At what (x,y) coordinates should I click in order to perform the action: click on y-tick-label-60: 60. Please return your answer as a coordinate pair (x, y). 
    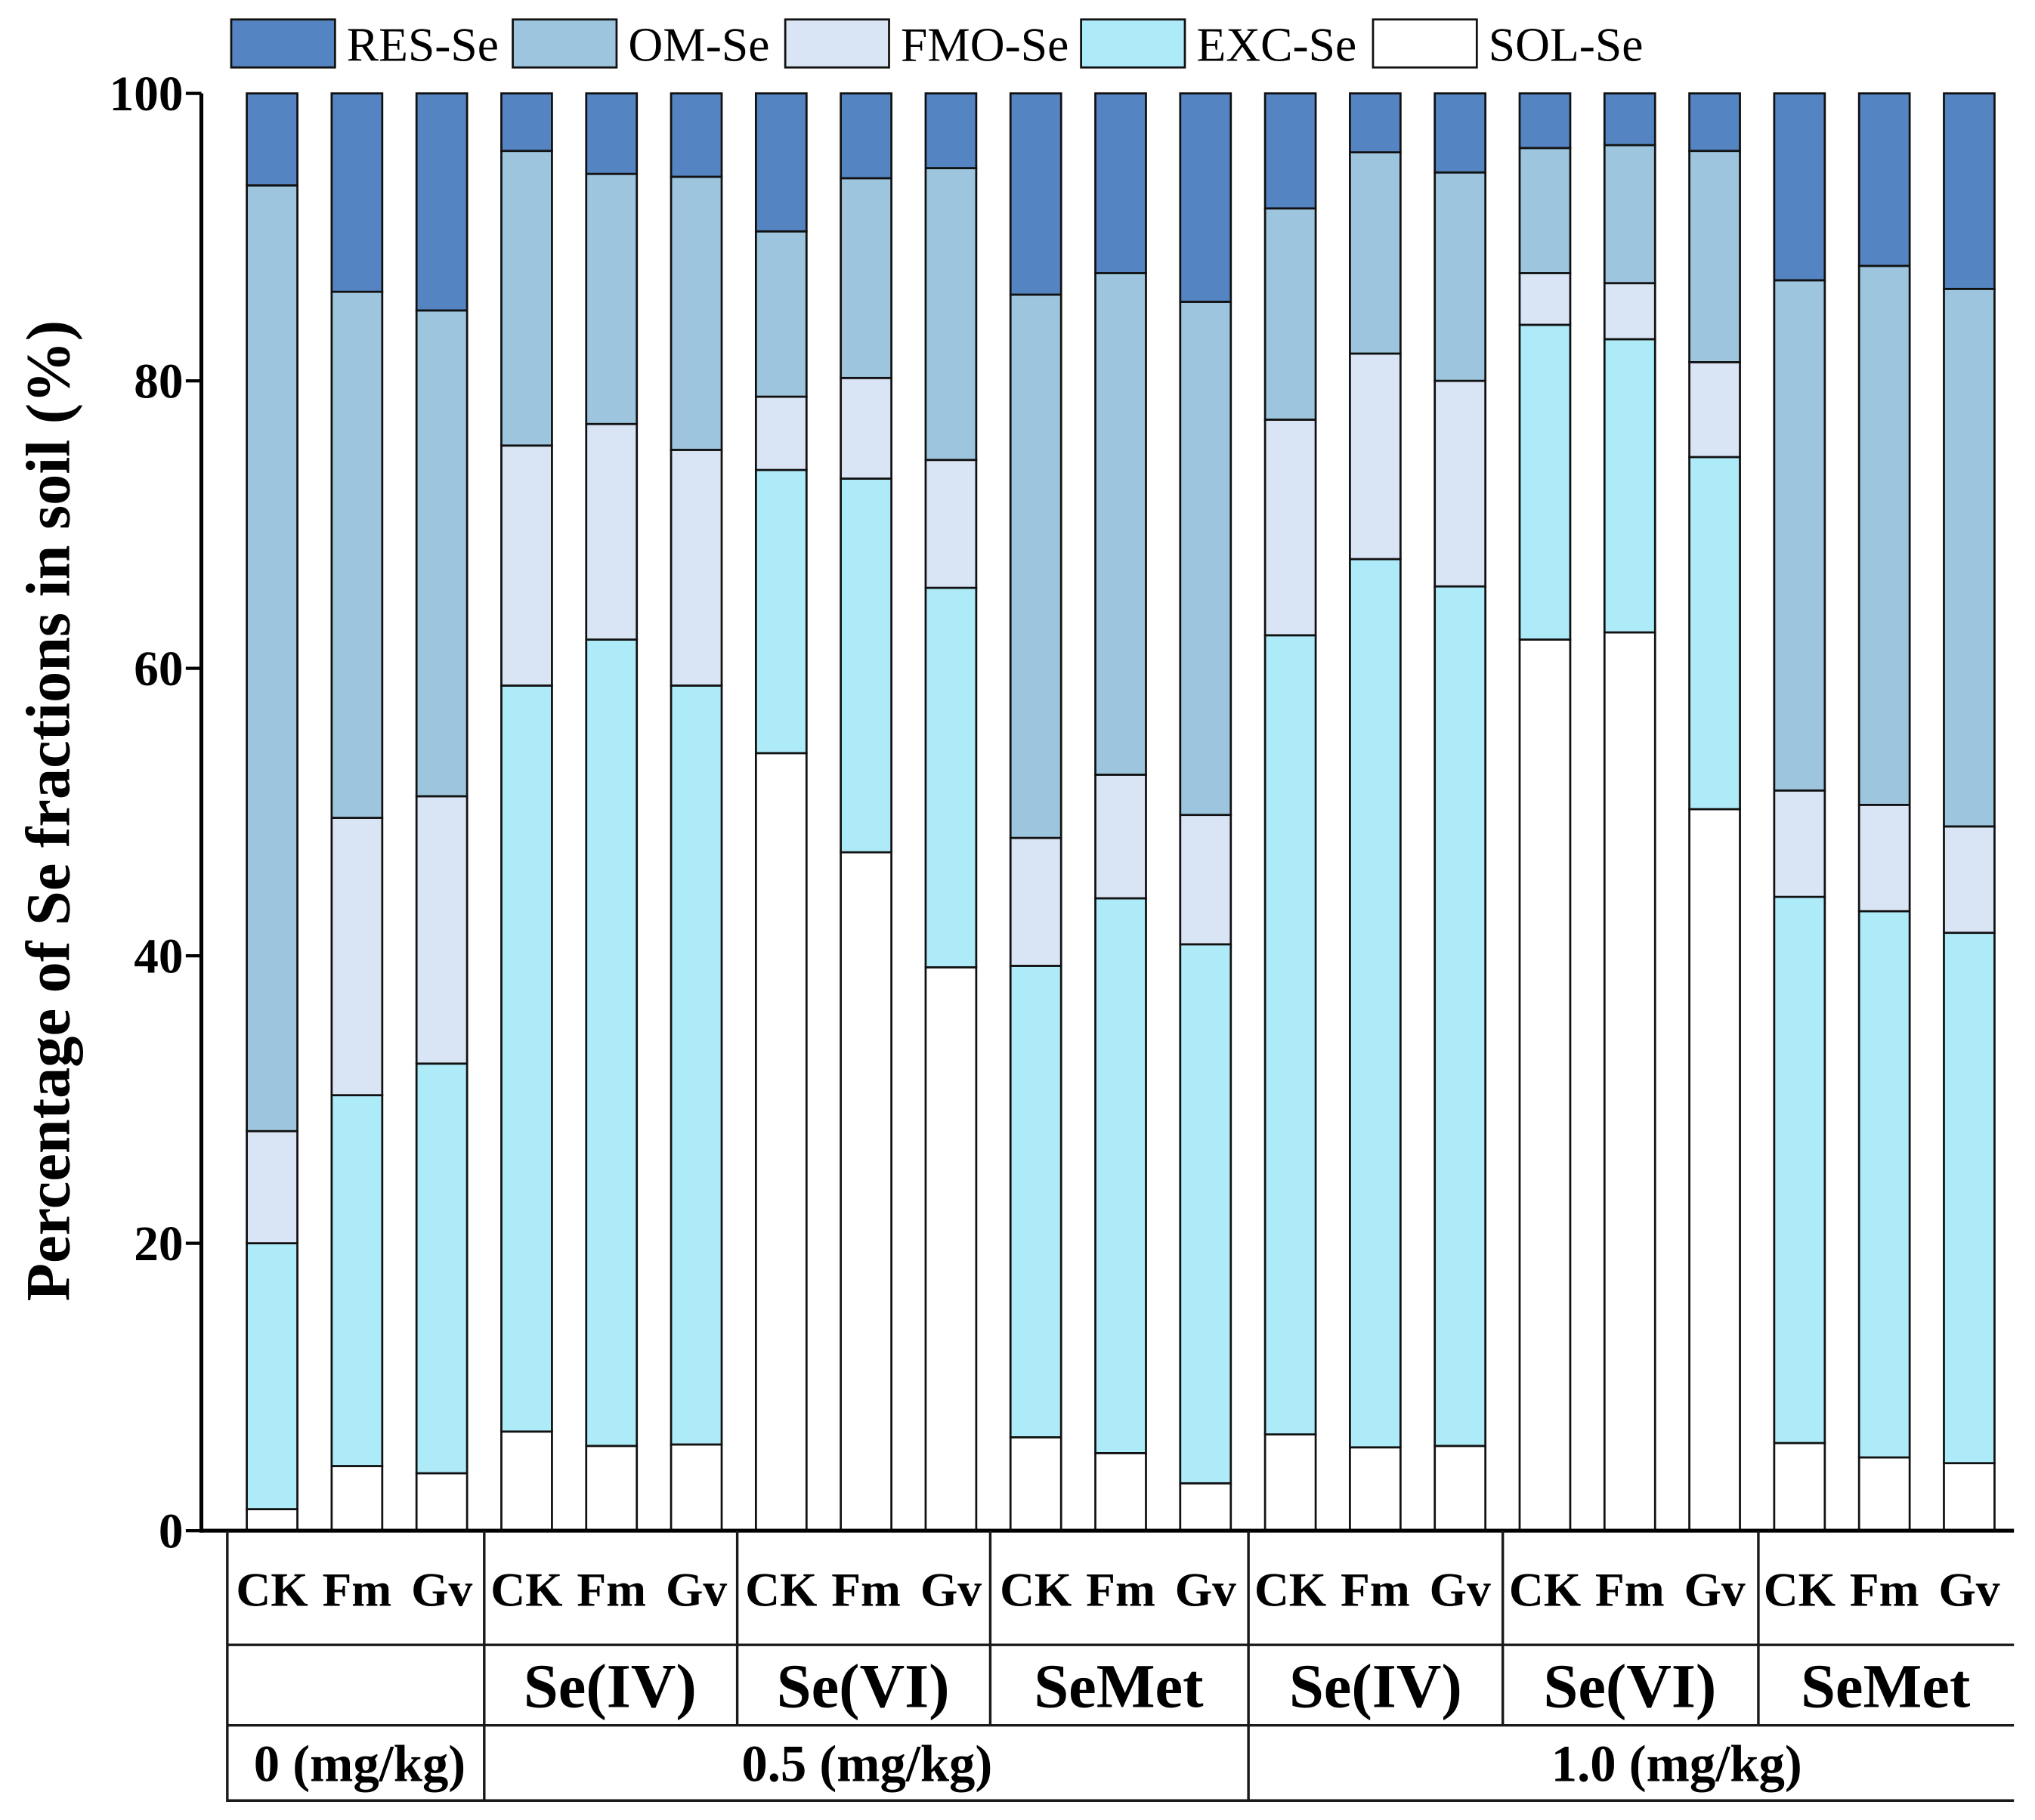
    Looking at the image, I should click on (158, 669).